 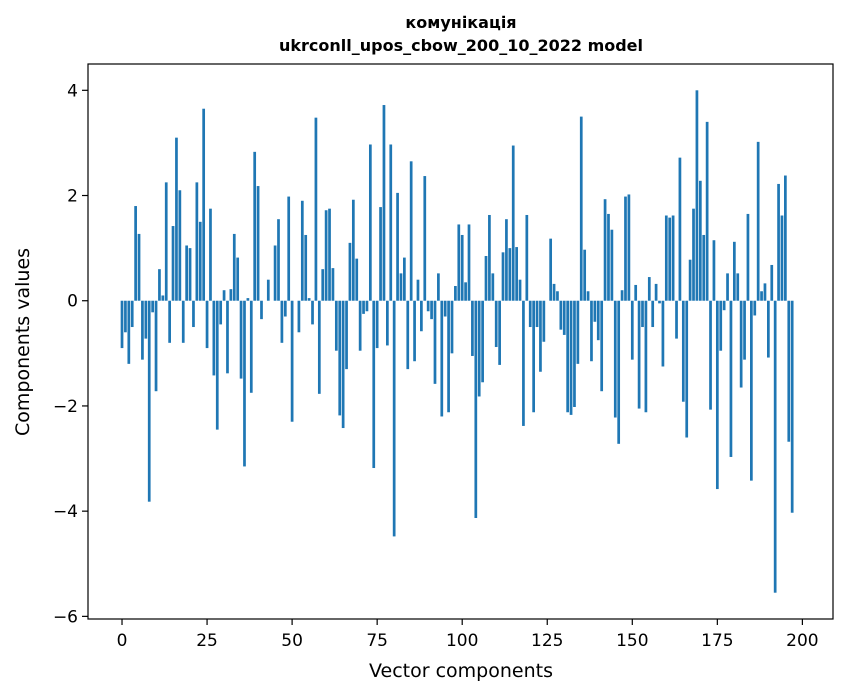 What do you see at coordinates (802, 641) in the screenshot?
I see `x-tick-label: 200` at bounding box center [802, 641].